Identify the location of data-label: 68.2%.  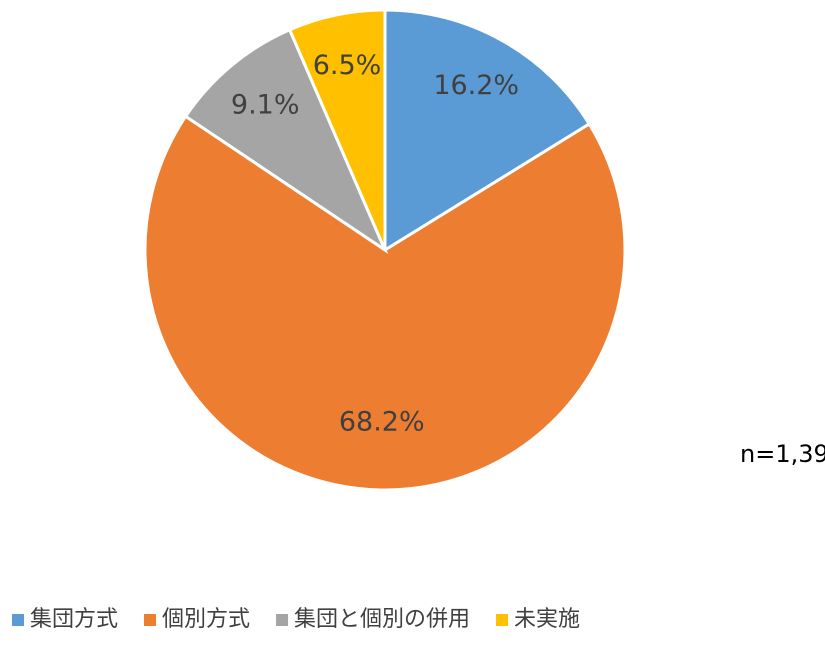
(382, 421).